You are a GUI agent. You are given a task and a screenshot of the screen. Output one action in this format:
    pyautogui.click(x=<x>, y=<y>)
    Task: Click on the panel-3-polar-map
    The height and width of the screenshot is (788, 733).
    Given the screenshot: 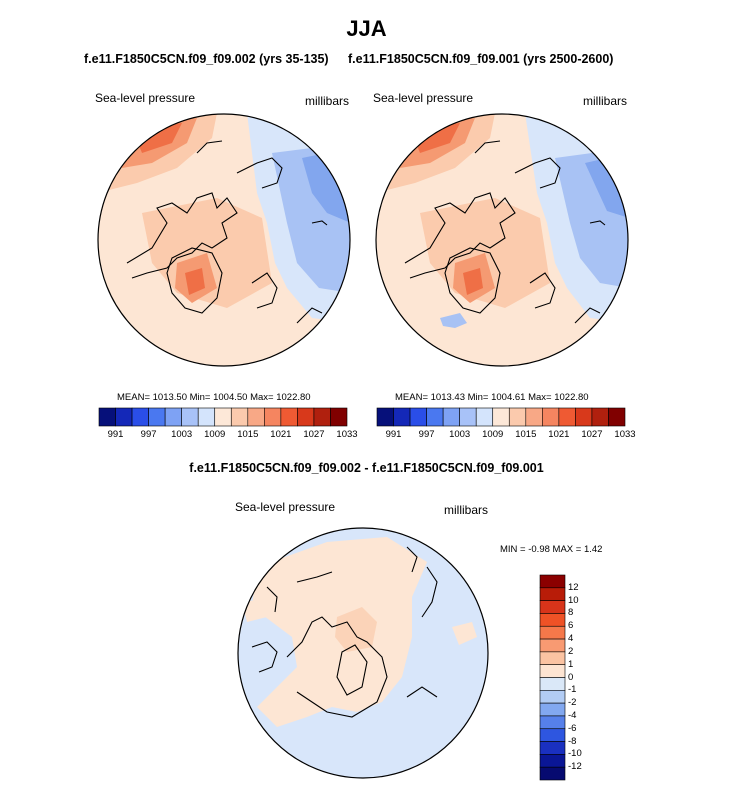 What is the action you would take?
    pyautogui.click(x=363, y=653)
    